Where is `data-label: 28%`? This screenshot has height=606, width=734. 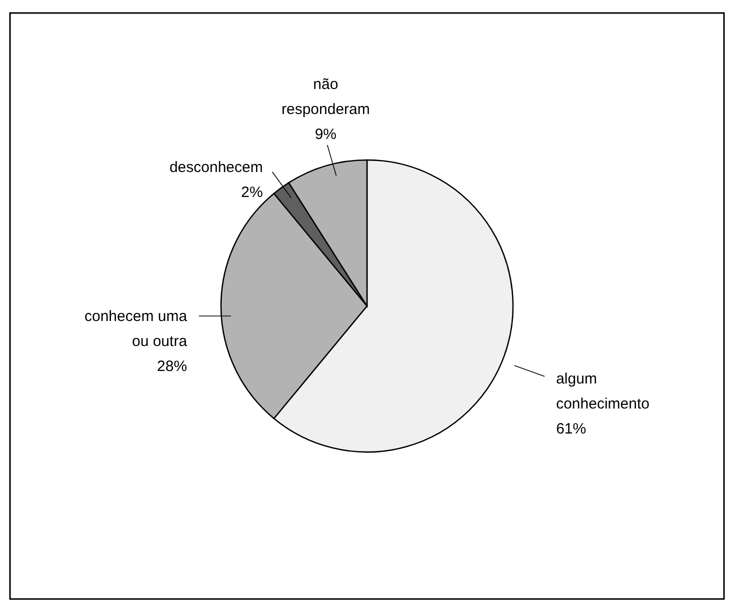
data-label: 28% is located at coordinates (172, 366).